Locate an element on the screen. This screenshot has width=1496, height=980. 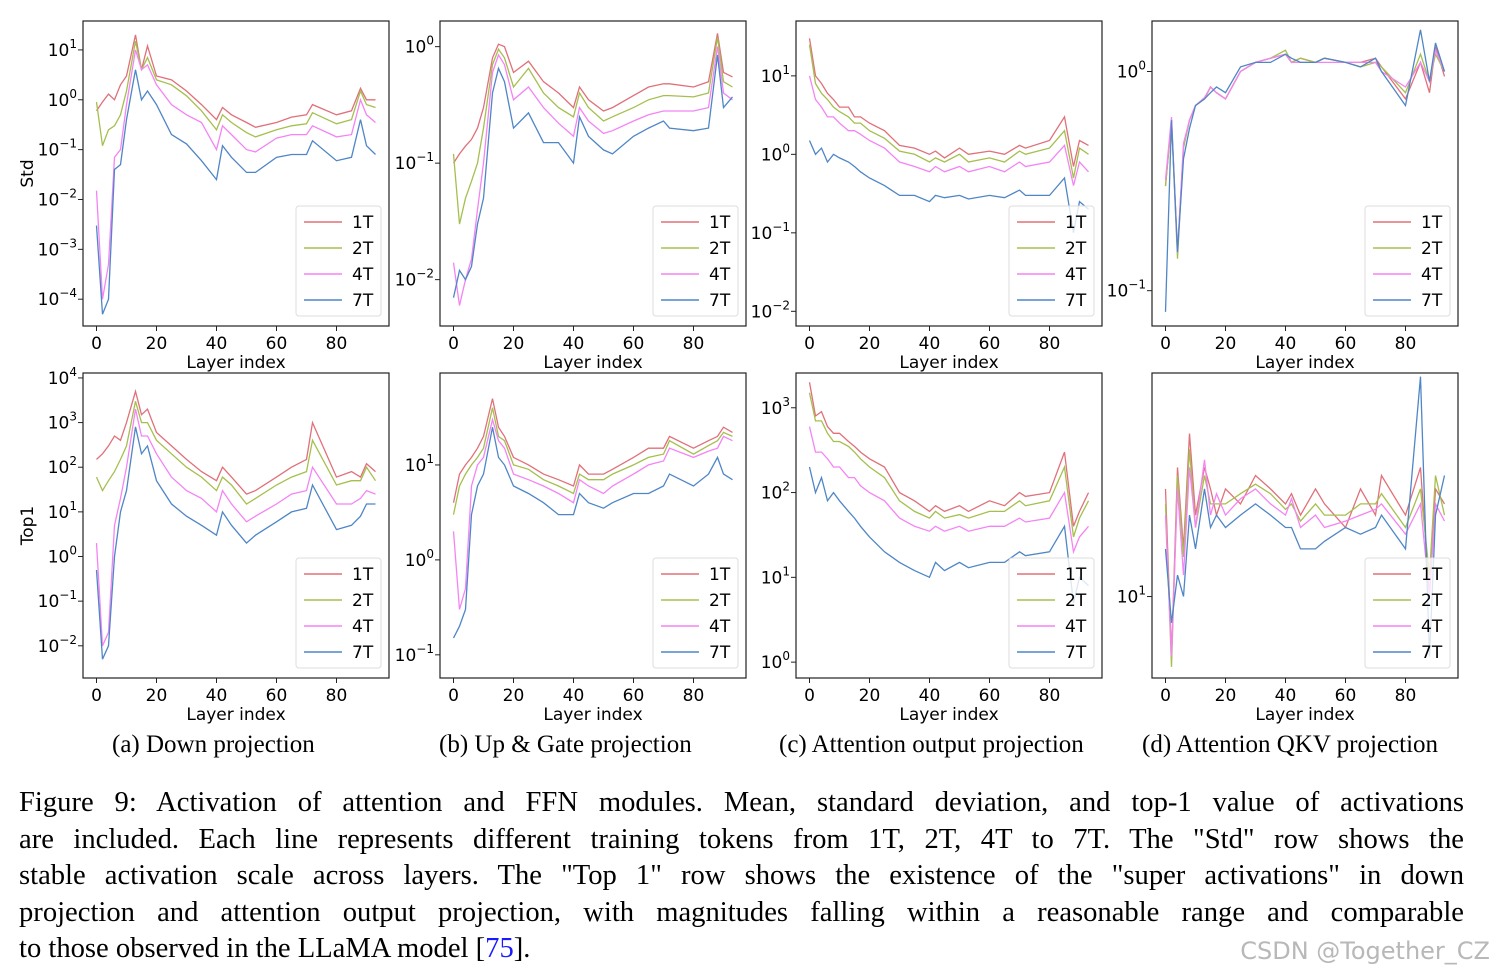
chart-panel: 0 20 40 60 80 Layer index 100 10⁻¹ 1T 2T 4T 7T is located at coordinates (1283, 196).